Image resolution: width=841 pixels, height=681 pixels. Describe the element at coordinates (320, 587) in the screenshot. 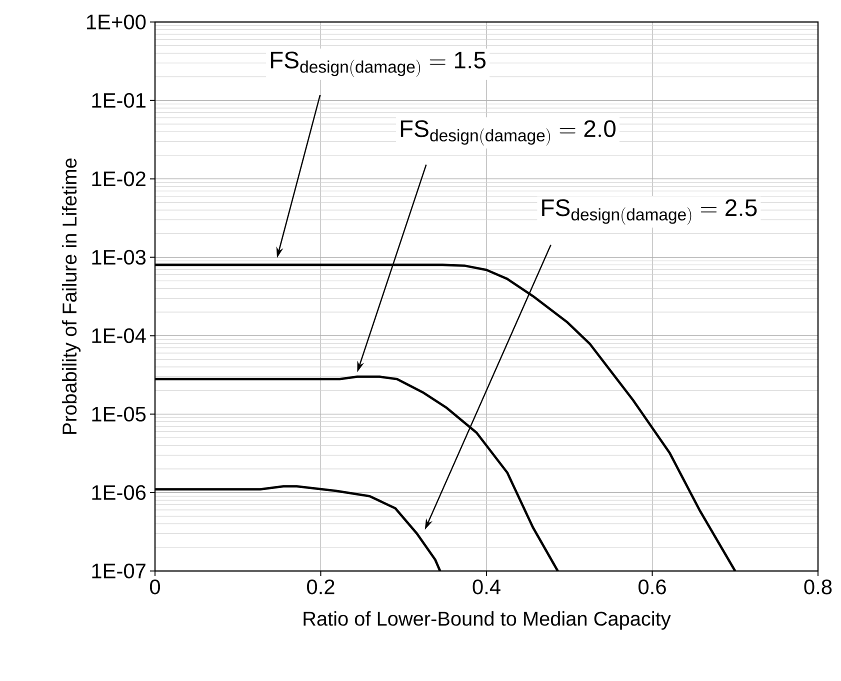

I see `x-tick-label: 0.2` at that location.